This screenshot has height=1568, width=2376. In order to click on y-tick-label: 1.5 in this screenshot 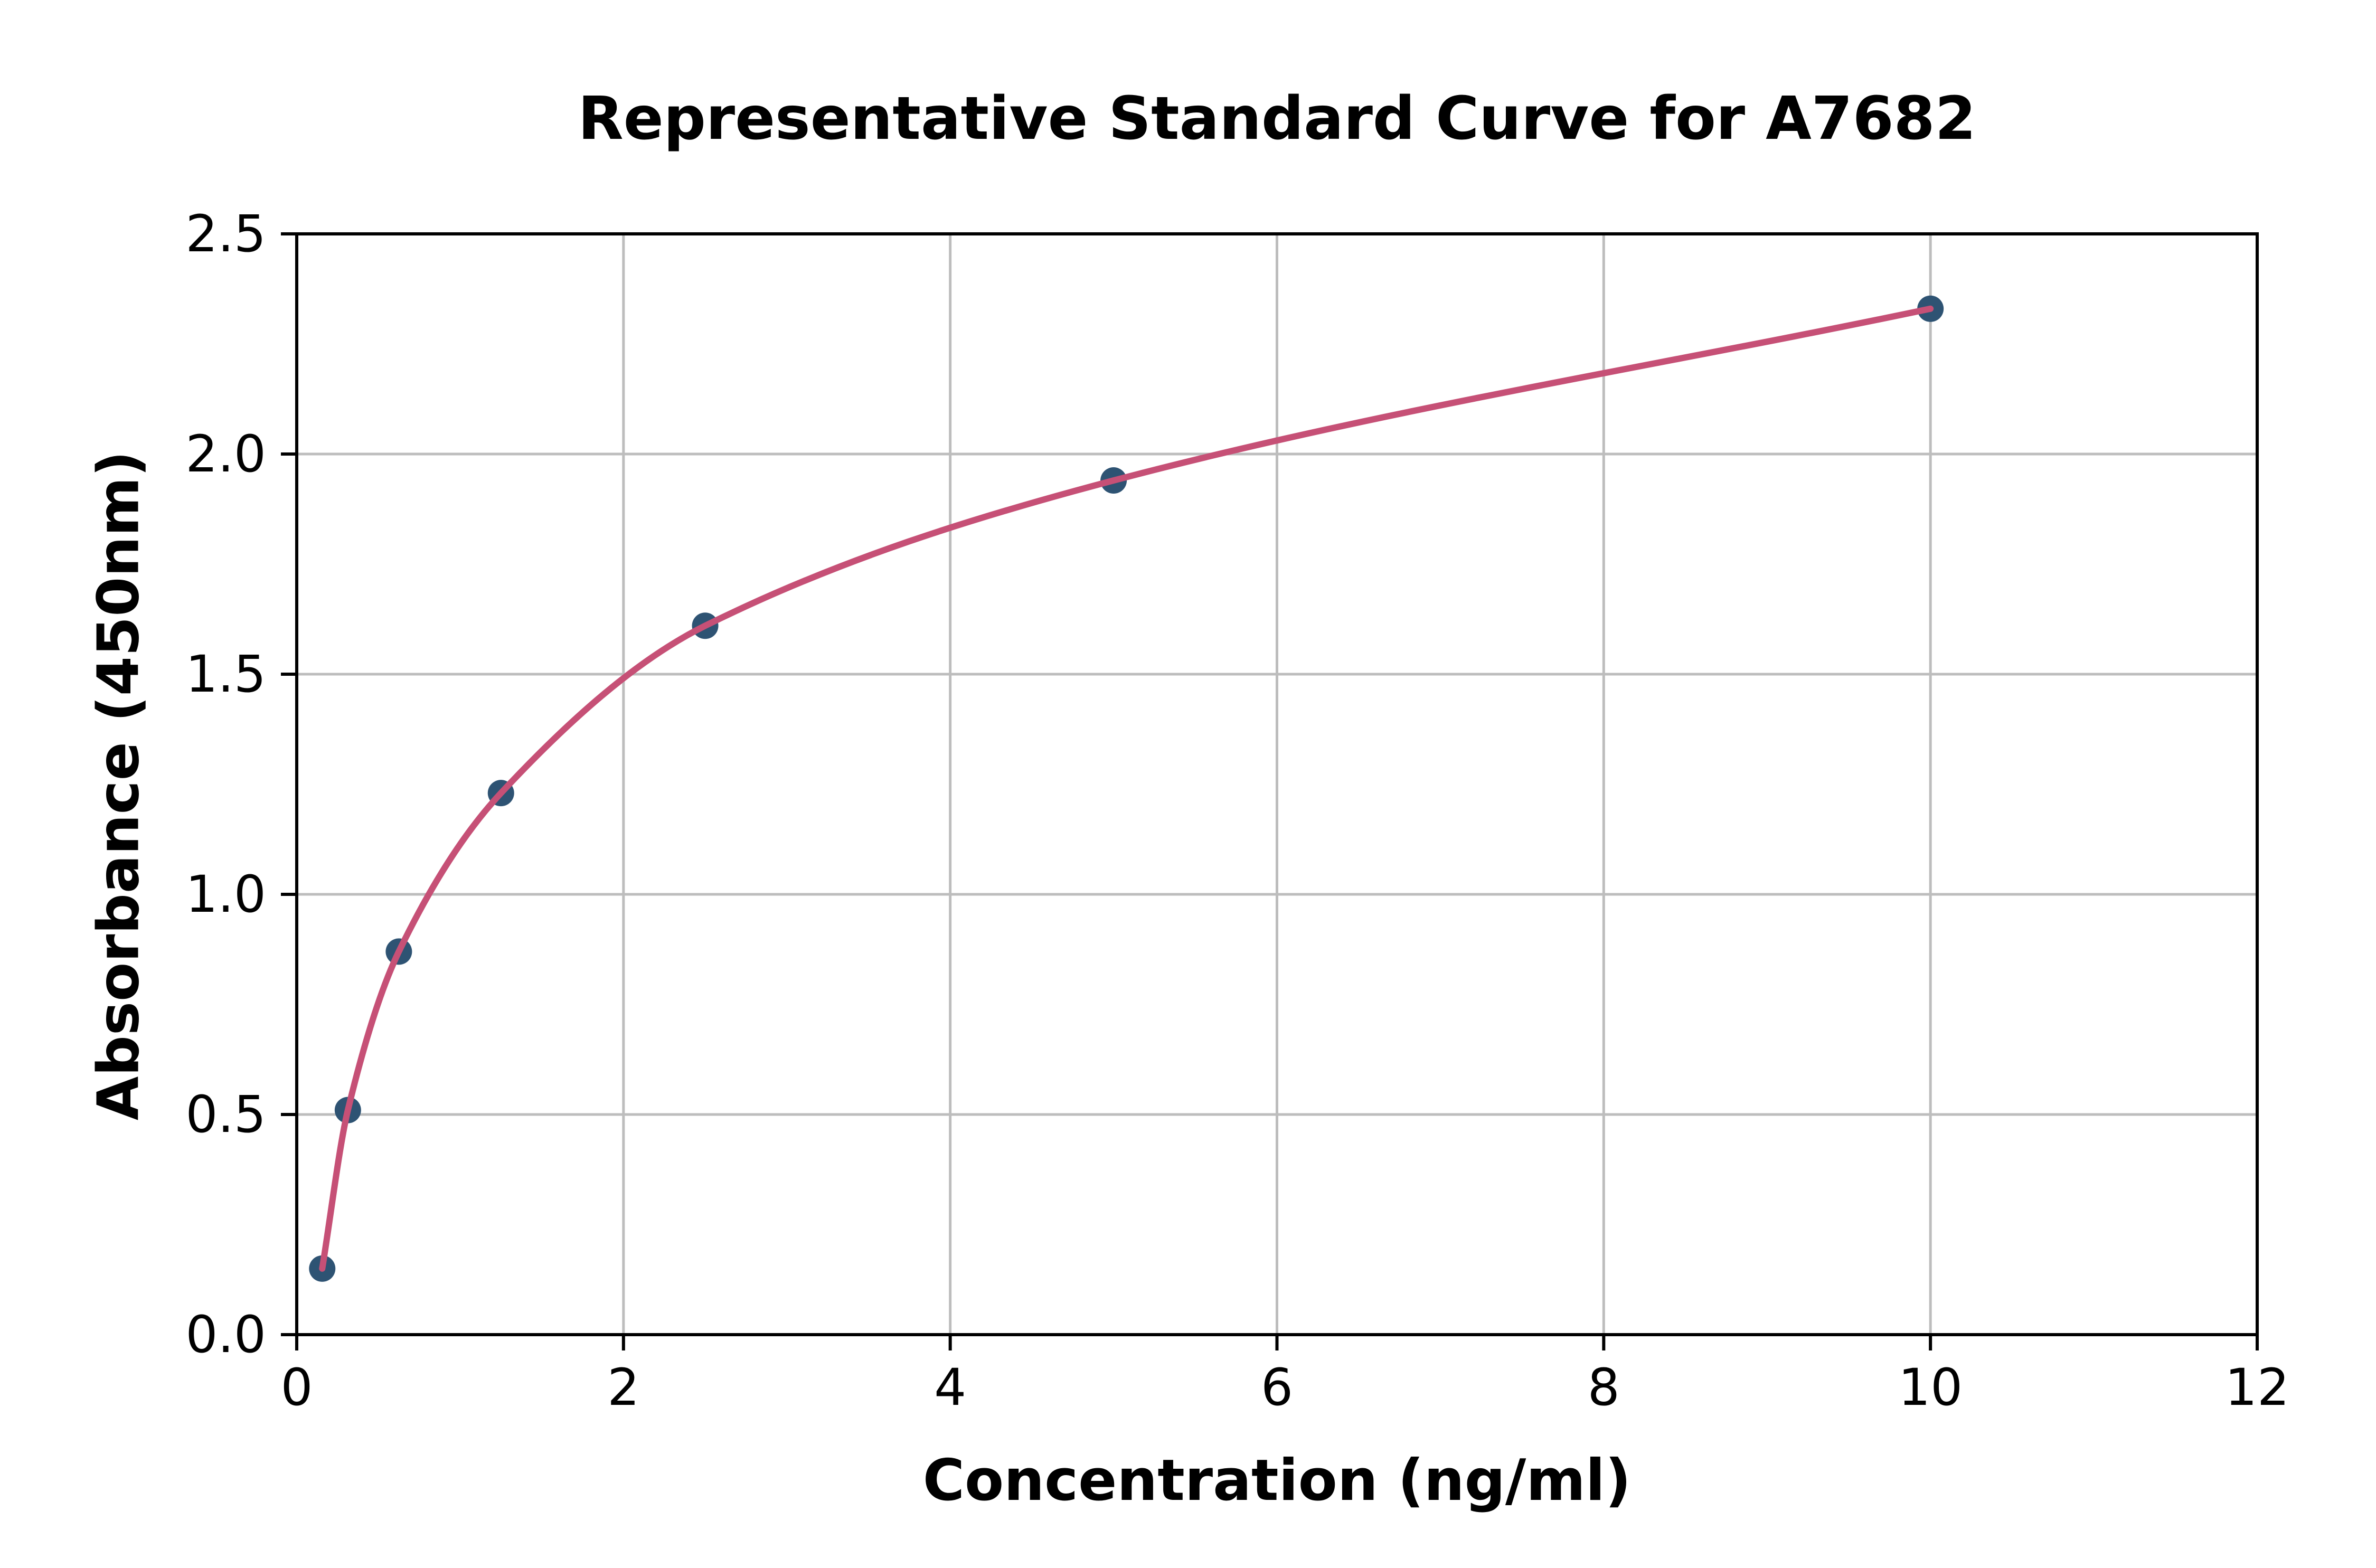, I will do `click(226, 674)`.